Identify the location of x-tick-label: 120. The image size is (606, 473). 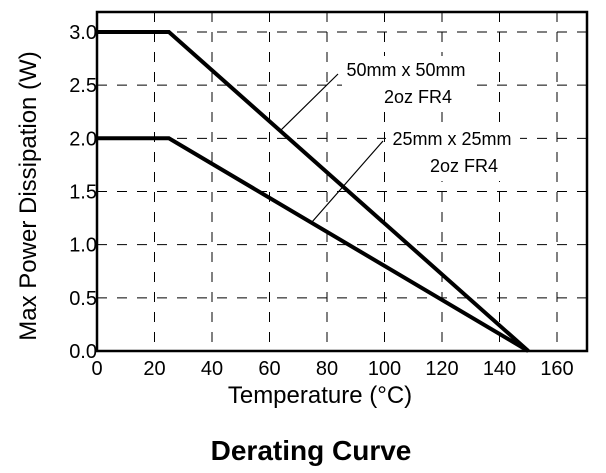
(441, 369).